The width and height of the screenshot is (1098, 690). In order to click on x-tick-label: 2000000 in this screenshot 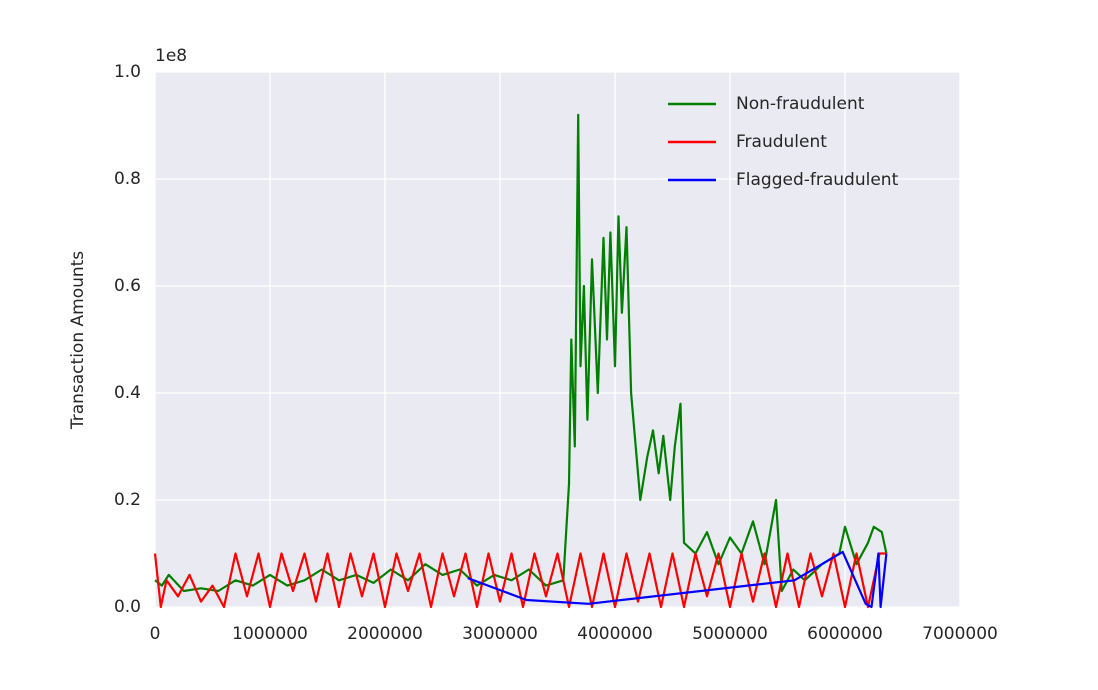, I will do `click(385, 634)`.